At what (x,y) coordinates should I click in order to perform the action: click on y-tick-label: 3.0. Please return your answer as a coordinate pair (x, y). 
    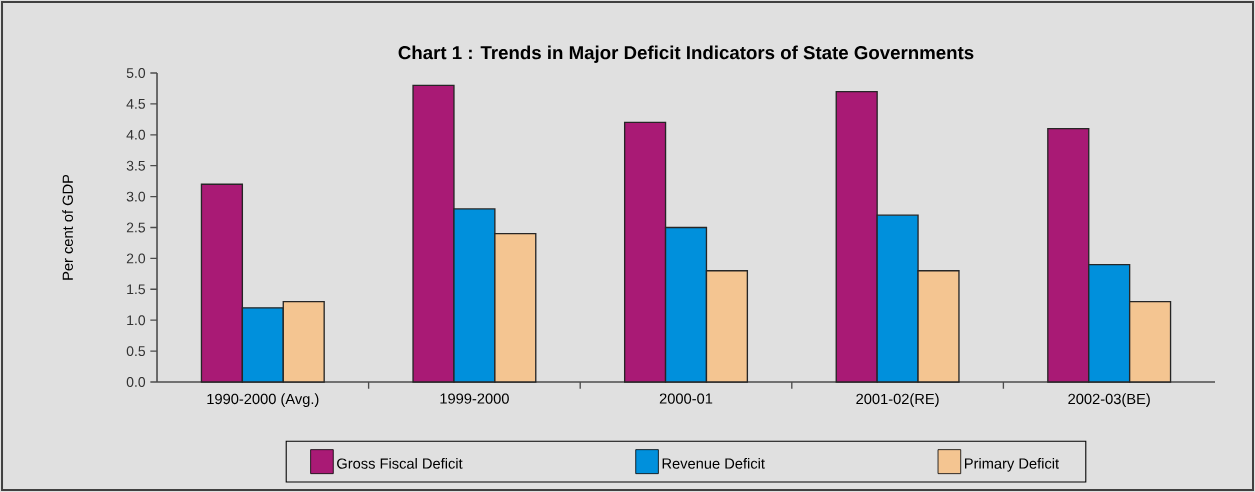
    Looking at the image, I should click on (136, 196).